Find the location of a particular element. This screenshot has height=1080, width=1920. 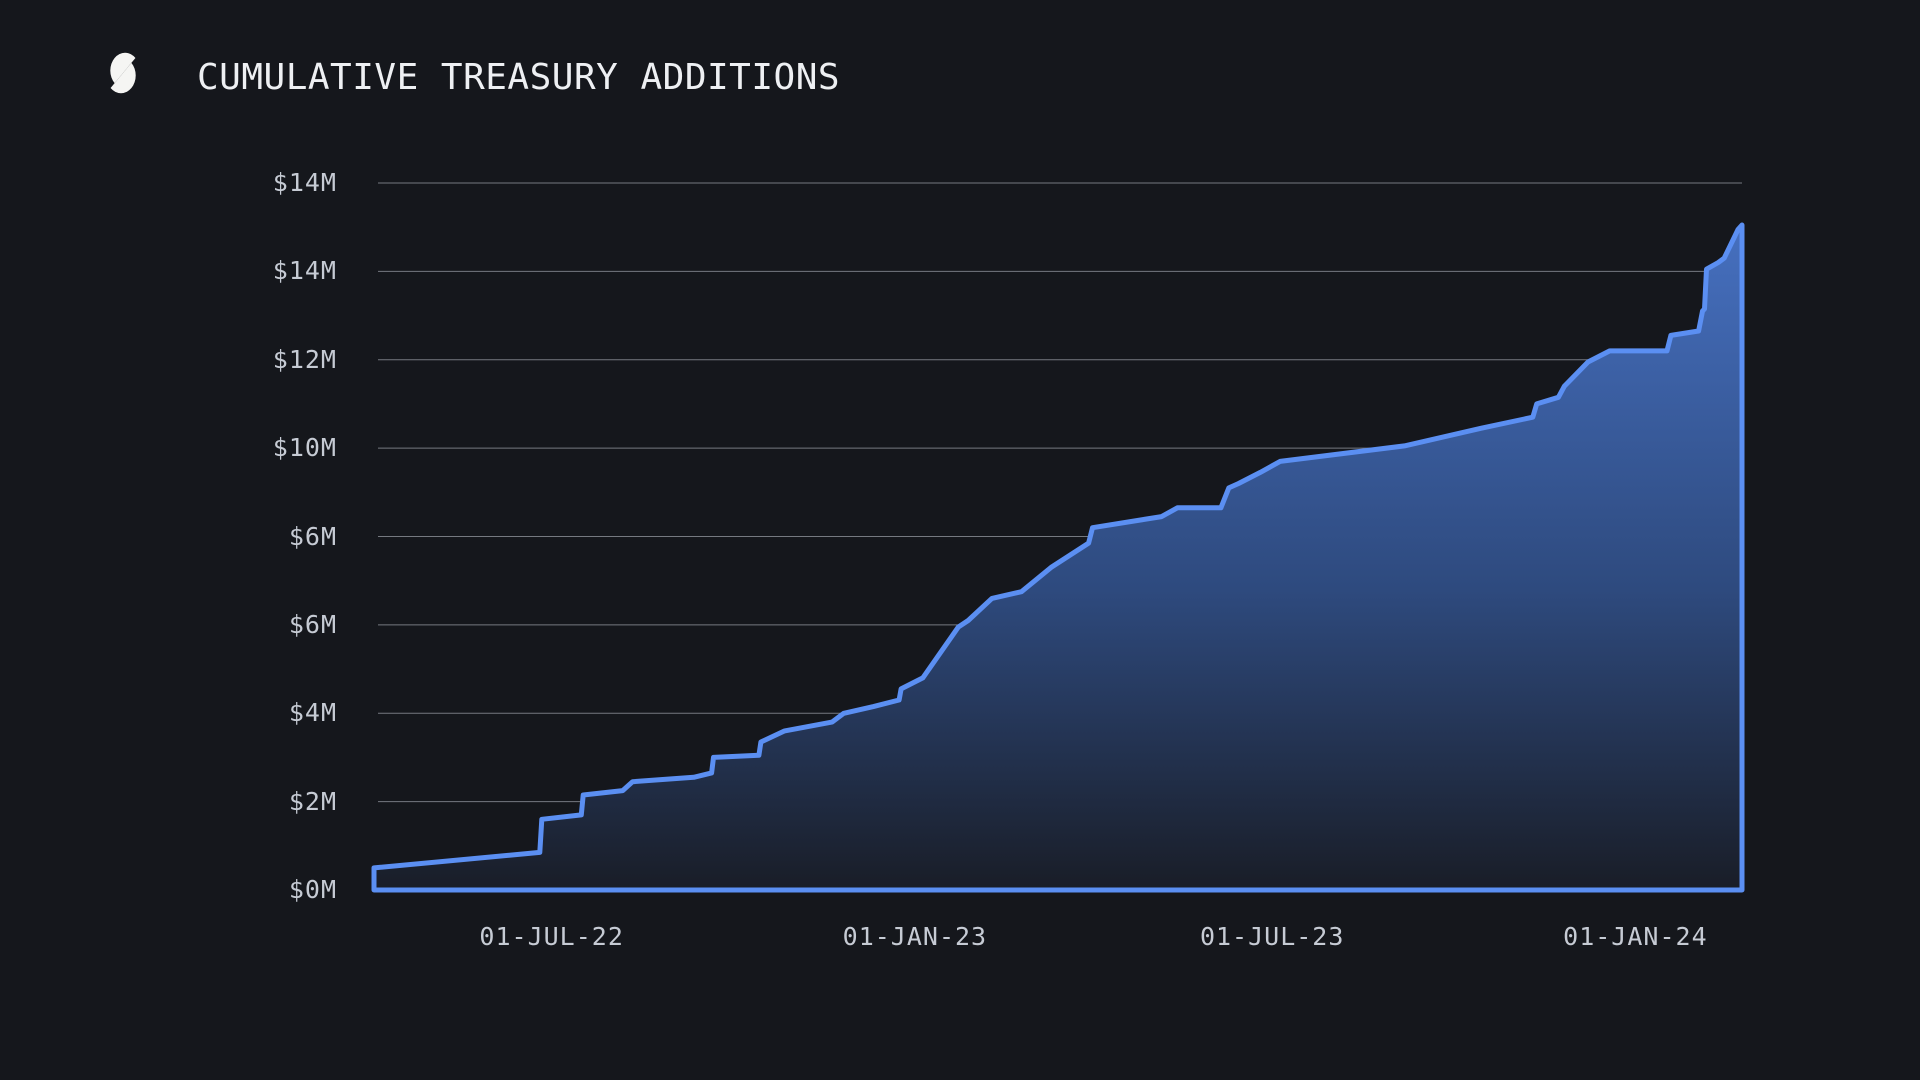

y-tick-label: $10M is located at coordinates (304, 448).